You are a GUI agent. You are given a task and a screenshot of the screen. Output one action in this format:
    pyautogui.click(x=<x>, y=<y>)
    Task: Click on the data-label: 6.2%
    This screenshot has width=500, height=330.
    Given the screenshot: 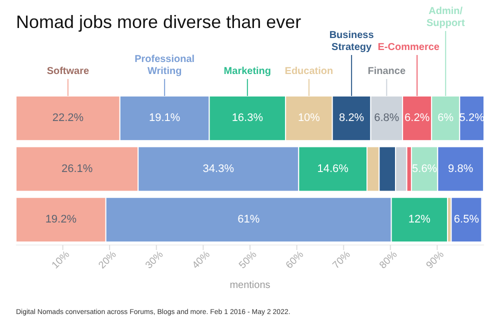 What is the action you would take?
    pyautogui.click(x=417, y=118)
    